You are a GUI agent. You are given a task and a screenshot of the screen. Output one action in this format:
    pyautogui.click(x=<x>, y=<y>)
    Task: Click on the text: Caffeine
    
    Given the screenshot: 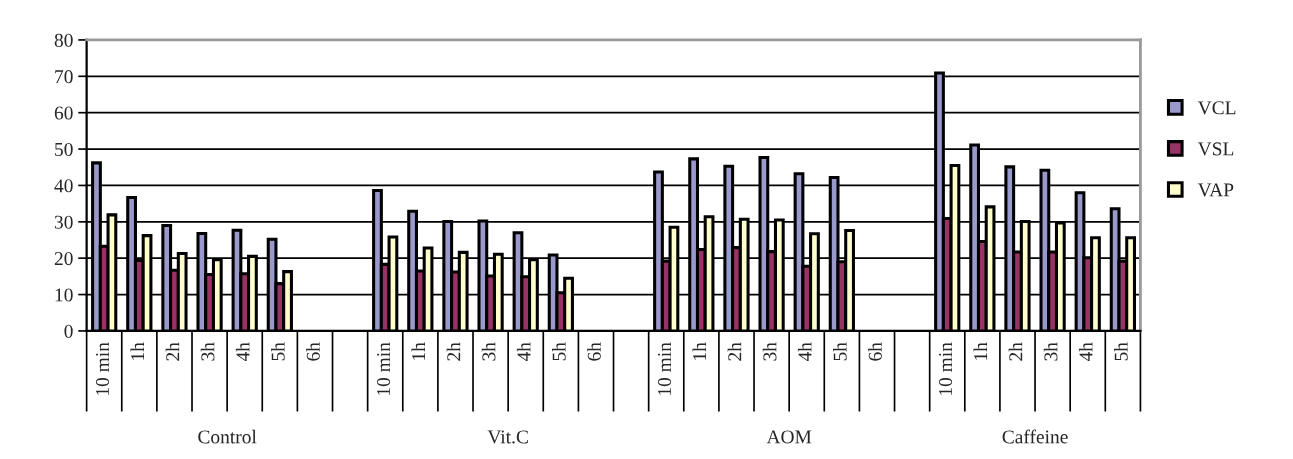 What is the action you would take?
    pyautogui.click(x=1035, y=436)
    